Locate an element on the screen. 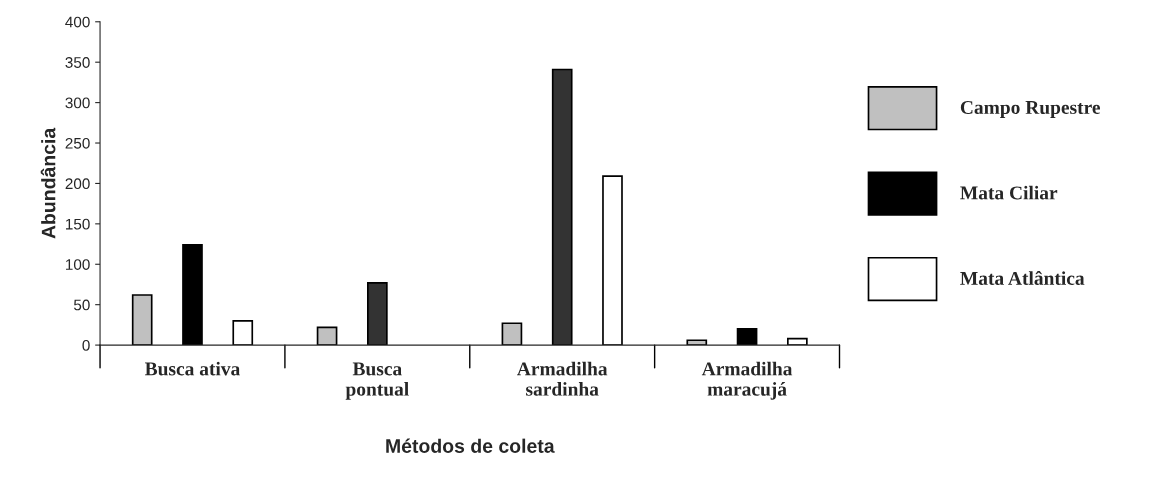 The image size is (1150, 484). x-tick-label: Armadilha sardinha is located at coordinates (562, 378).